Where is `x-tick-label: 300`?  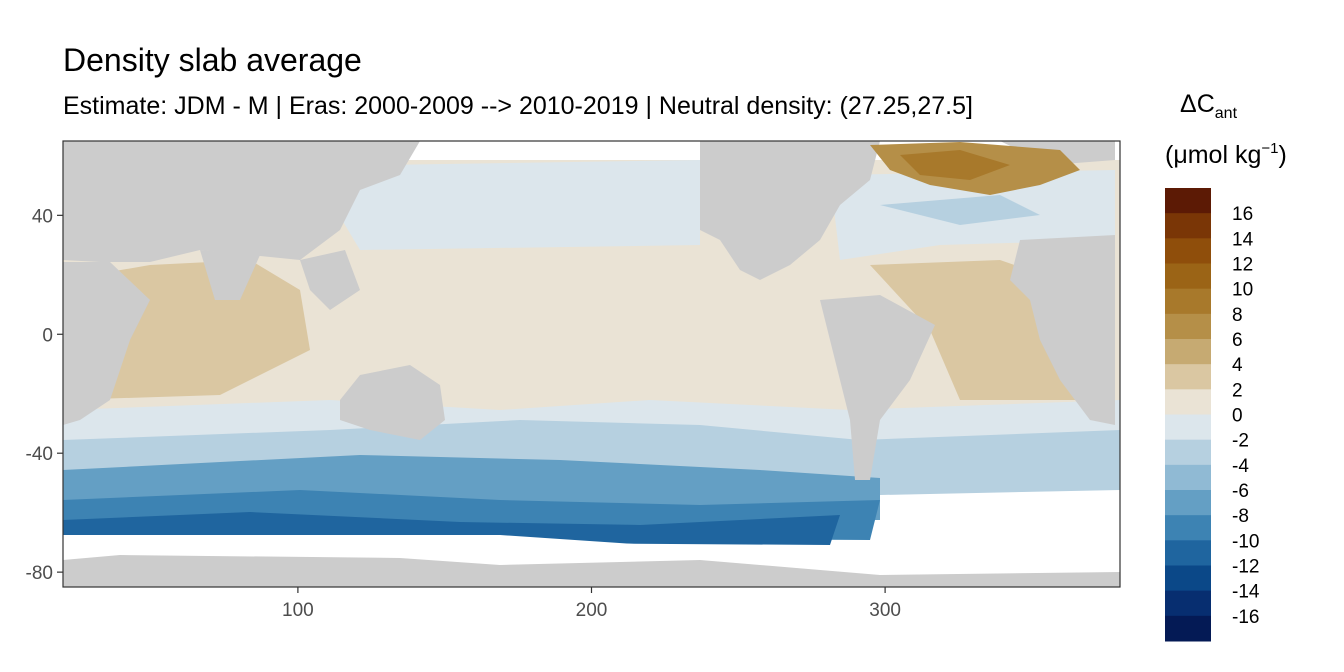
x-tick-label: 300 is located at coordinates (885, 610).